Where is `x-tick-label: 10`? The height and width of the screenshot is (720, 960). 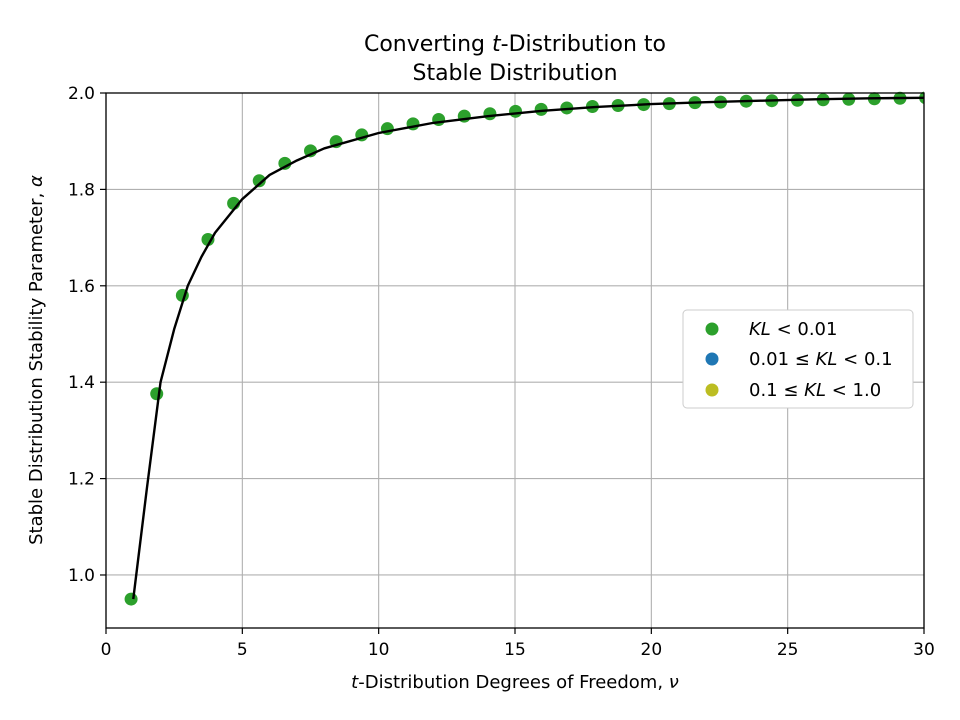 x-tick-label: 10 is located at coordinates (379, 650).